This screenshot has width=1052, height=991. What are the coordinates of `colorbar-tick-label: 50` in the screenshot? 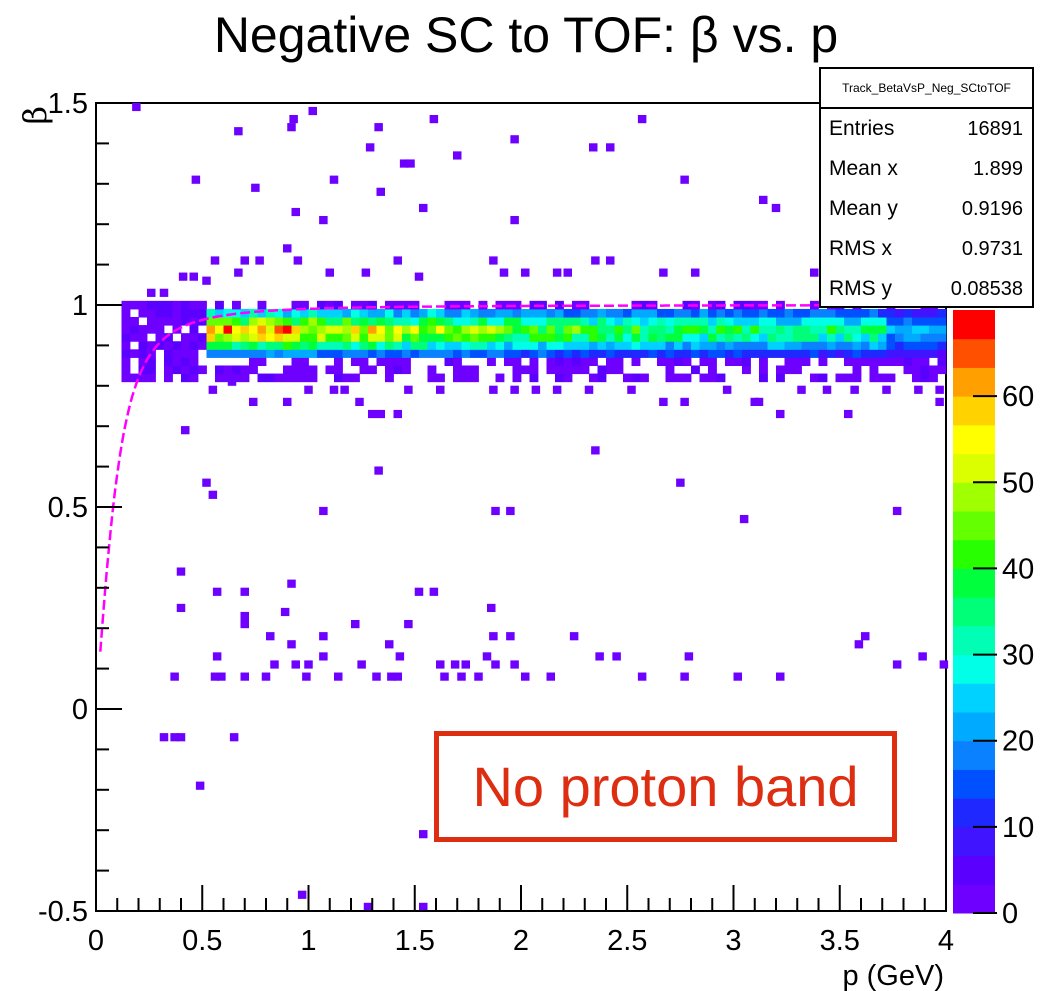 It's located at (1018, 483).